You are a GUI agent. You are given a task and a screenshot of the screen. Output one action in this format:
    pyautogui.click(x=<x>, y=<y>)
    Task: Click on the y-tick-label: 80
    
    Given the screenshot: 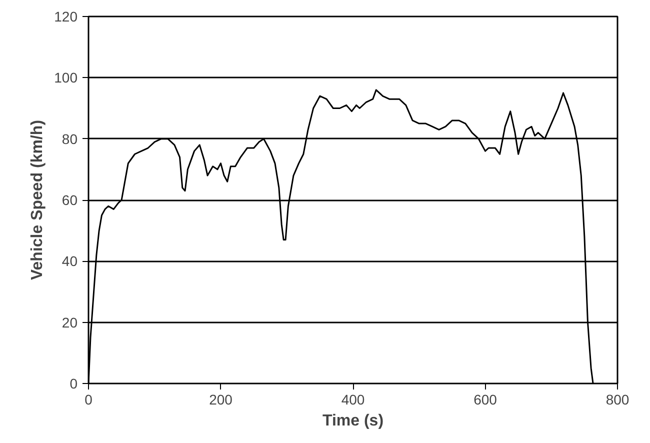 What is the action you would take?
    pyautogui.click(x=70, y=138)
    